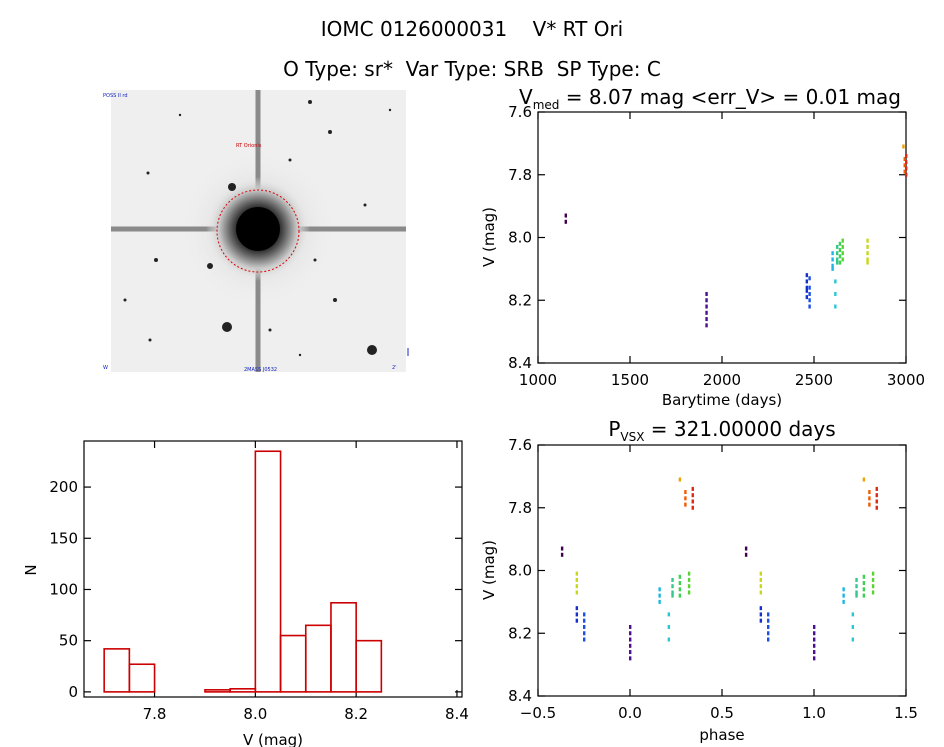 The height and width of the screenshot is (747, 944). Describe the element at coordinates (814, 713) in the screenshot. I see `phased-xtick-label: 1.0` at that location.